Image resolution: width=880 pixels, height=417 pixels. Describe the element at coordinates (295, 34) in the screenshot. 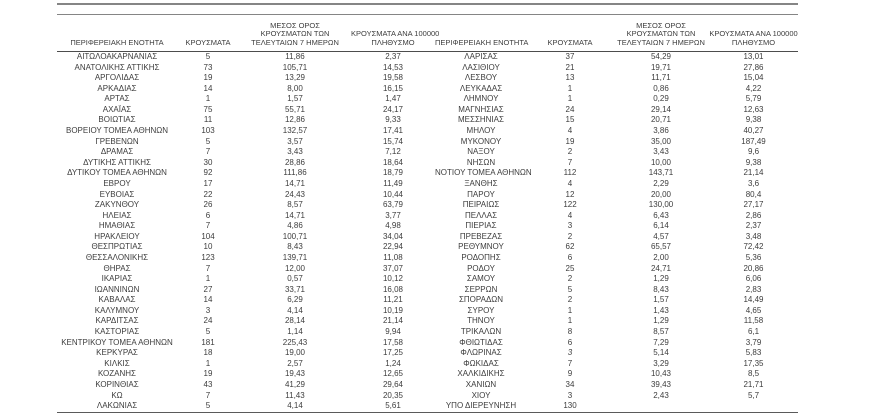

I see `header-label-line: ΚΡΟΥΣΜΑΤΩΝ ΤΩΝ` at that location.